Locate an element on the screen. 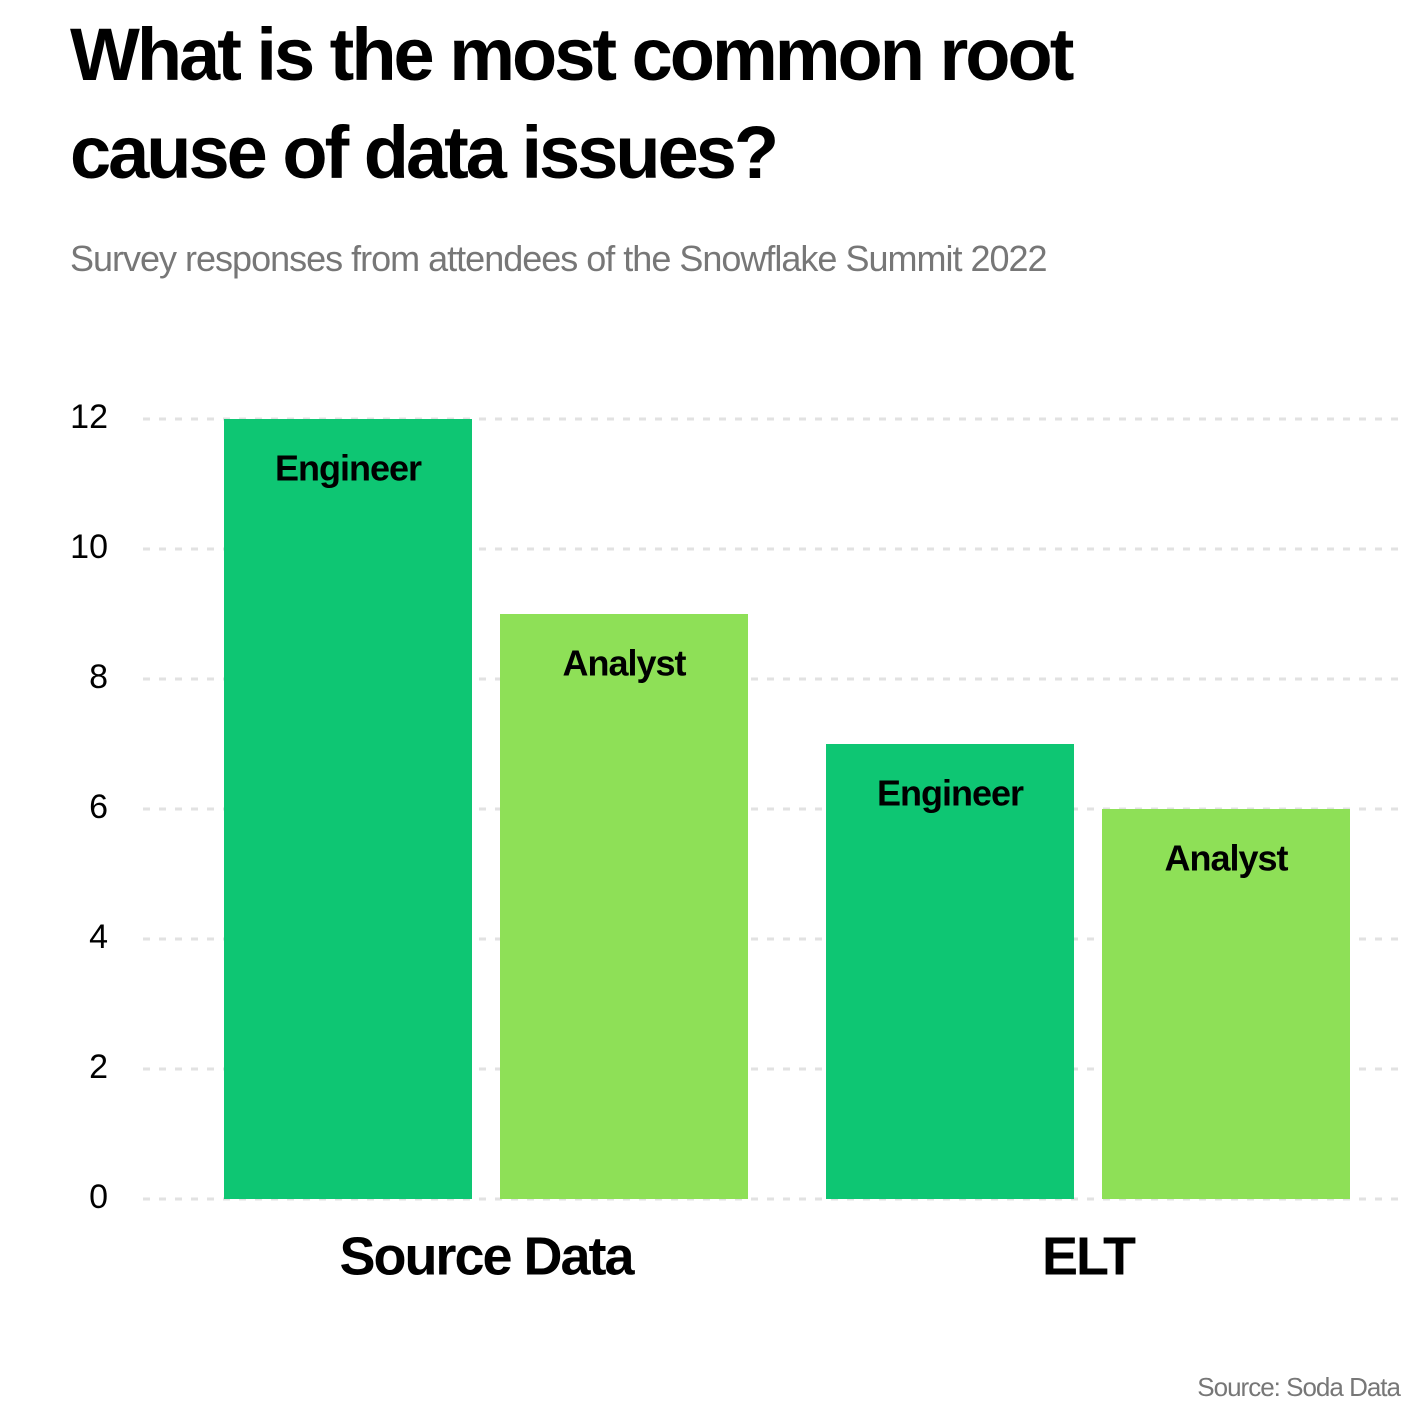  x-tick-label: Source Data is located at coordinates (487, 1256).